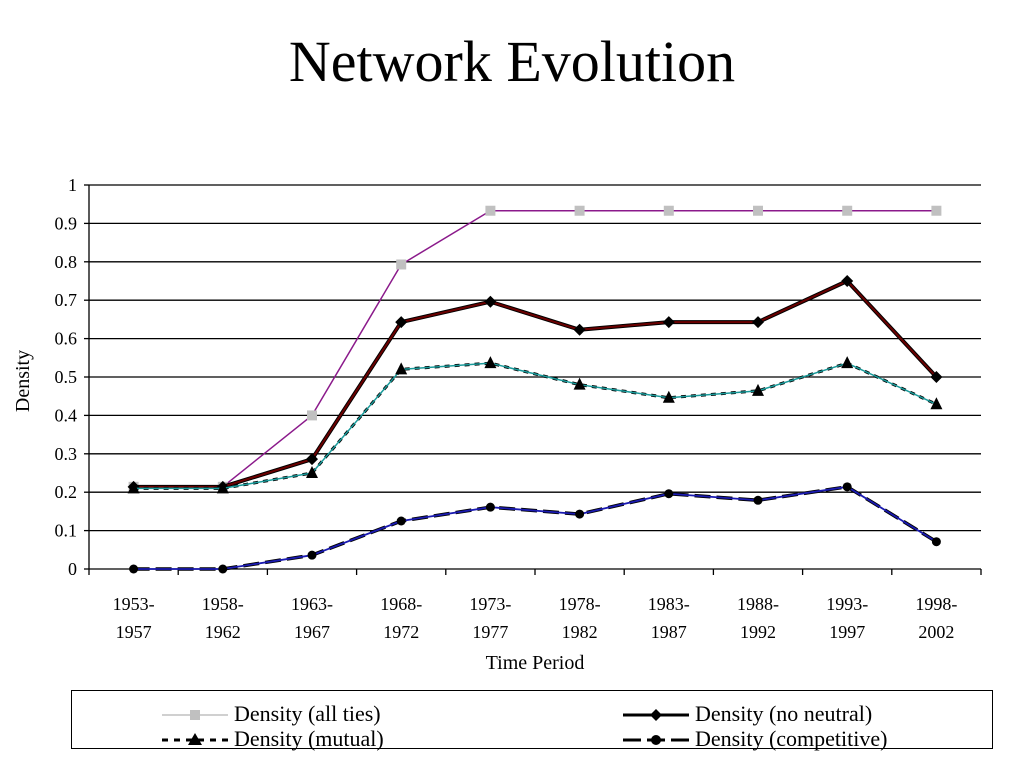  What do you see at coordinates (309, 738) in the screenshot?
I see `legend-label-mutual: Density (mutual)` at bounding box center [309, 738].